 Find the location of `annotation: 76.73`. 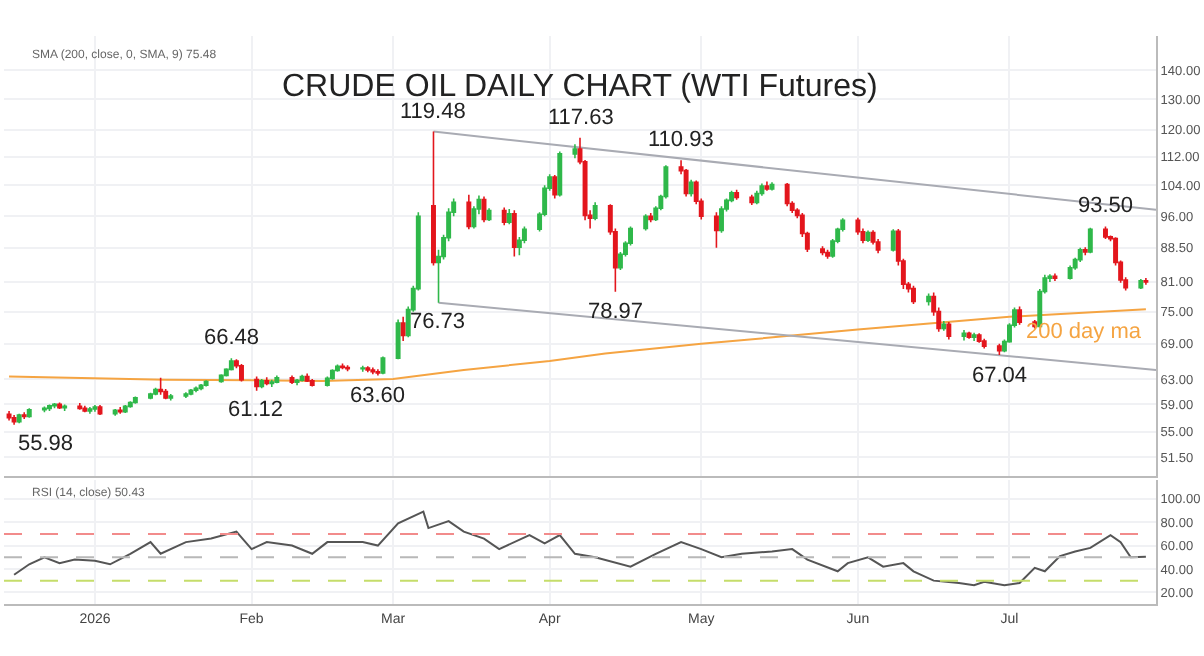

annotation: 76.73 is located at coordinates (438, 322).